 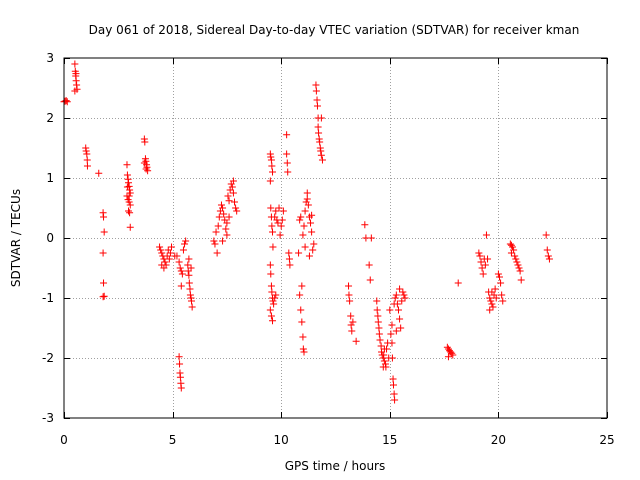 What do you see at coordinates (337, 440) in the screenshot?
I see `x-tick-labels: 0 5 10 15 20 25` at bounding box center [337, 440].